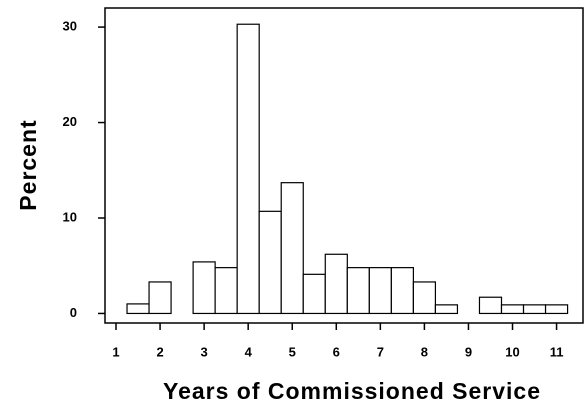 This screenshot has width=584, height=408. Describe the element at coordinates (159, 351) in the screenshot. I see `x-tick-label: 2` at that location.